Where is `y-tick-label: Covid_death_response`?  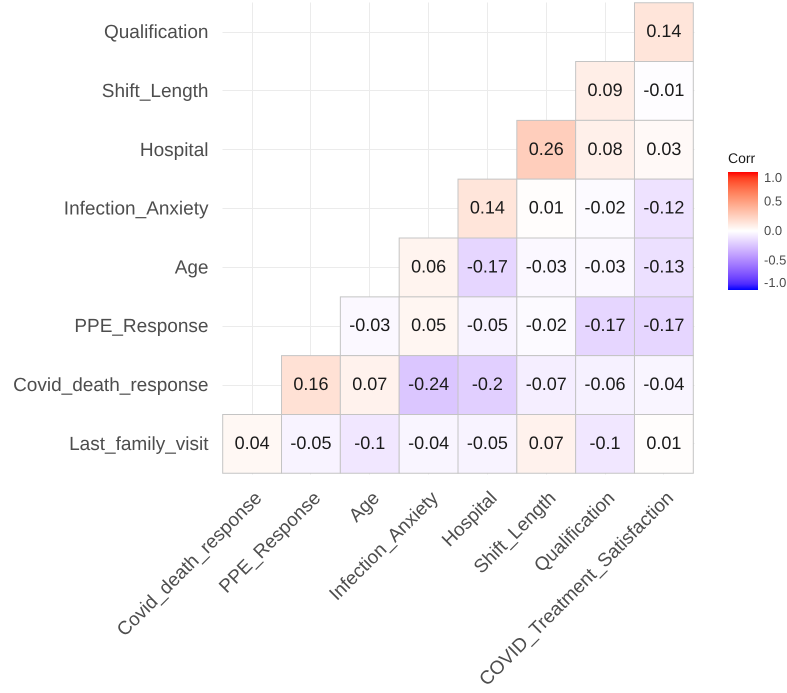
y-tick-label: Covid_death_response is located at coordinates (110, 385).